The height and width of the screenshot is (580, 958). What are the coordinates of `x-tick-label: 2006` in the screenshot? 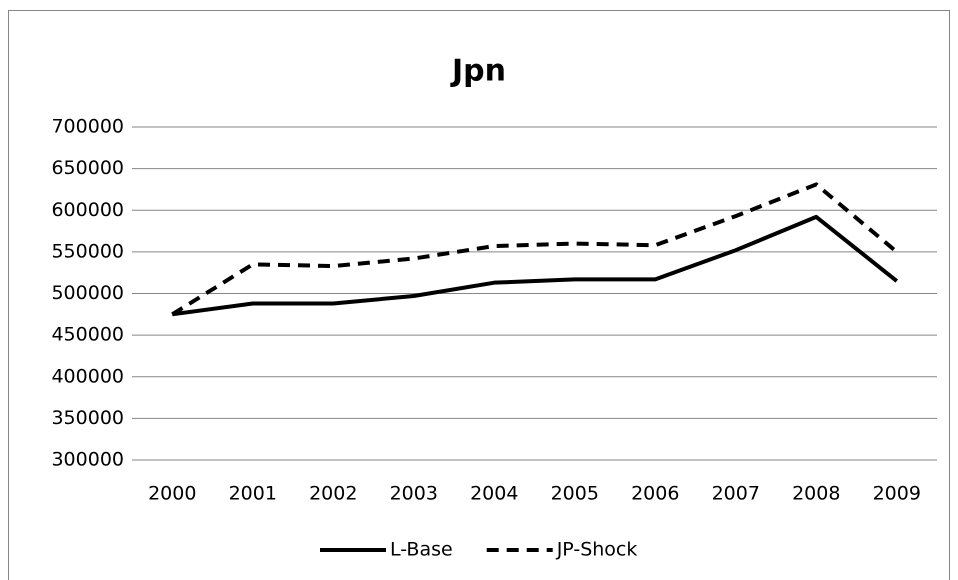 It's located at (655, 494).